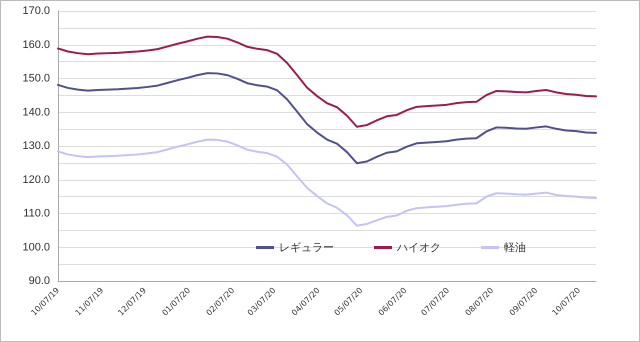  What do you see at coordinates (36, 247) in the screenshot?
I see `y-tick-label: 100.0` at bounding box center [36, 247].